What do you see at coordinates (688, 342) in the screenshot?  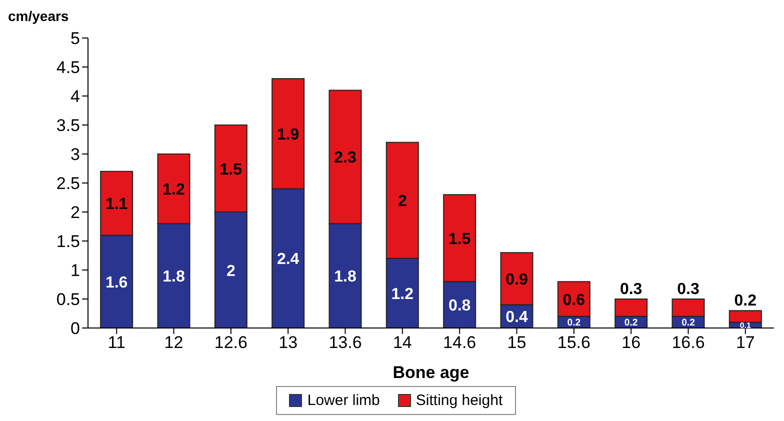 I see `x-tick-label: 16.6` at bounding box center [688, 342].